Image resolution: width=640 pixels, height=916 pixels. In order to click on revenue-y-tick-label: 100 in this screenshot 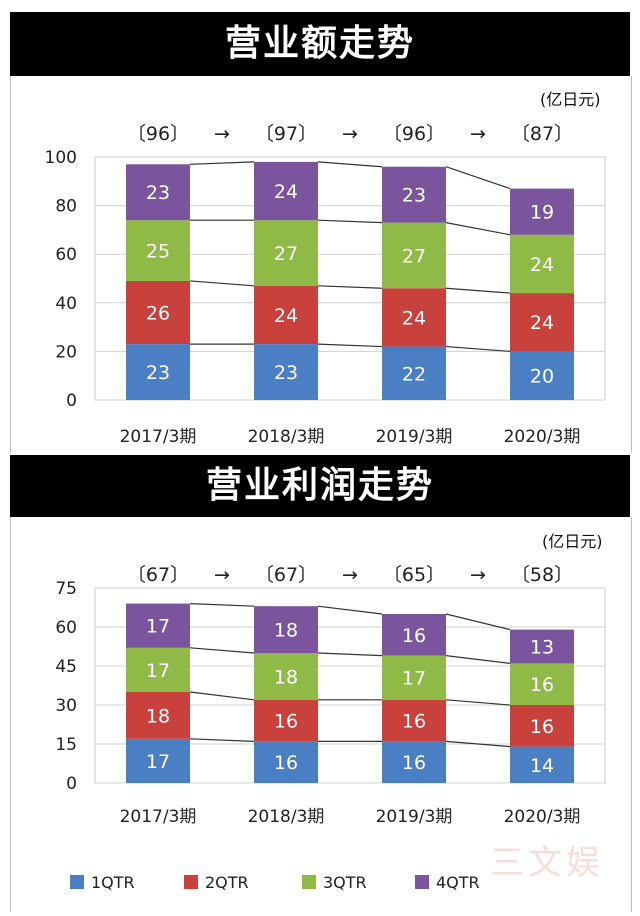, I will do `click(61, 158)`.